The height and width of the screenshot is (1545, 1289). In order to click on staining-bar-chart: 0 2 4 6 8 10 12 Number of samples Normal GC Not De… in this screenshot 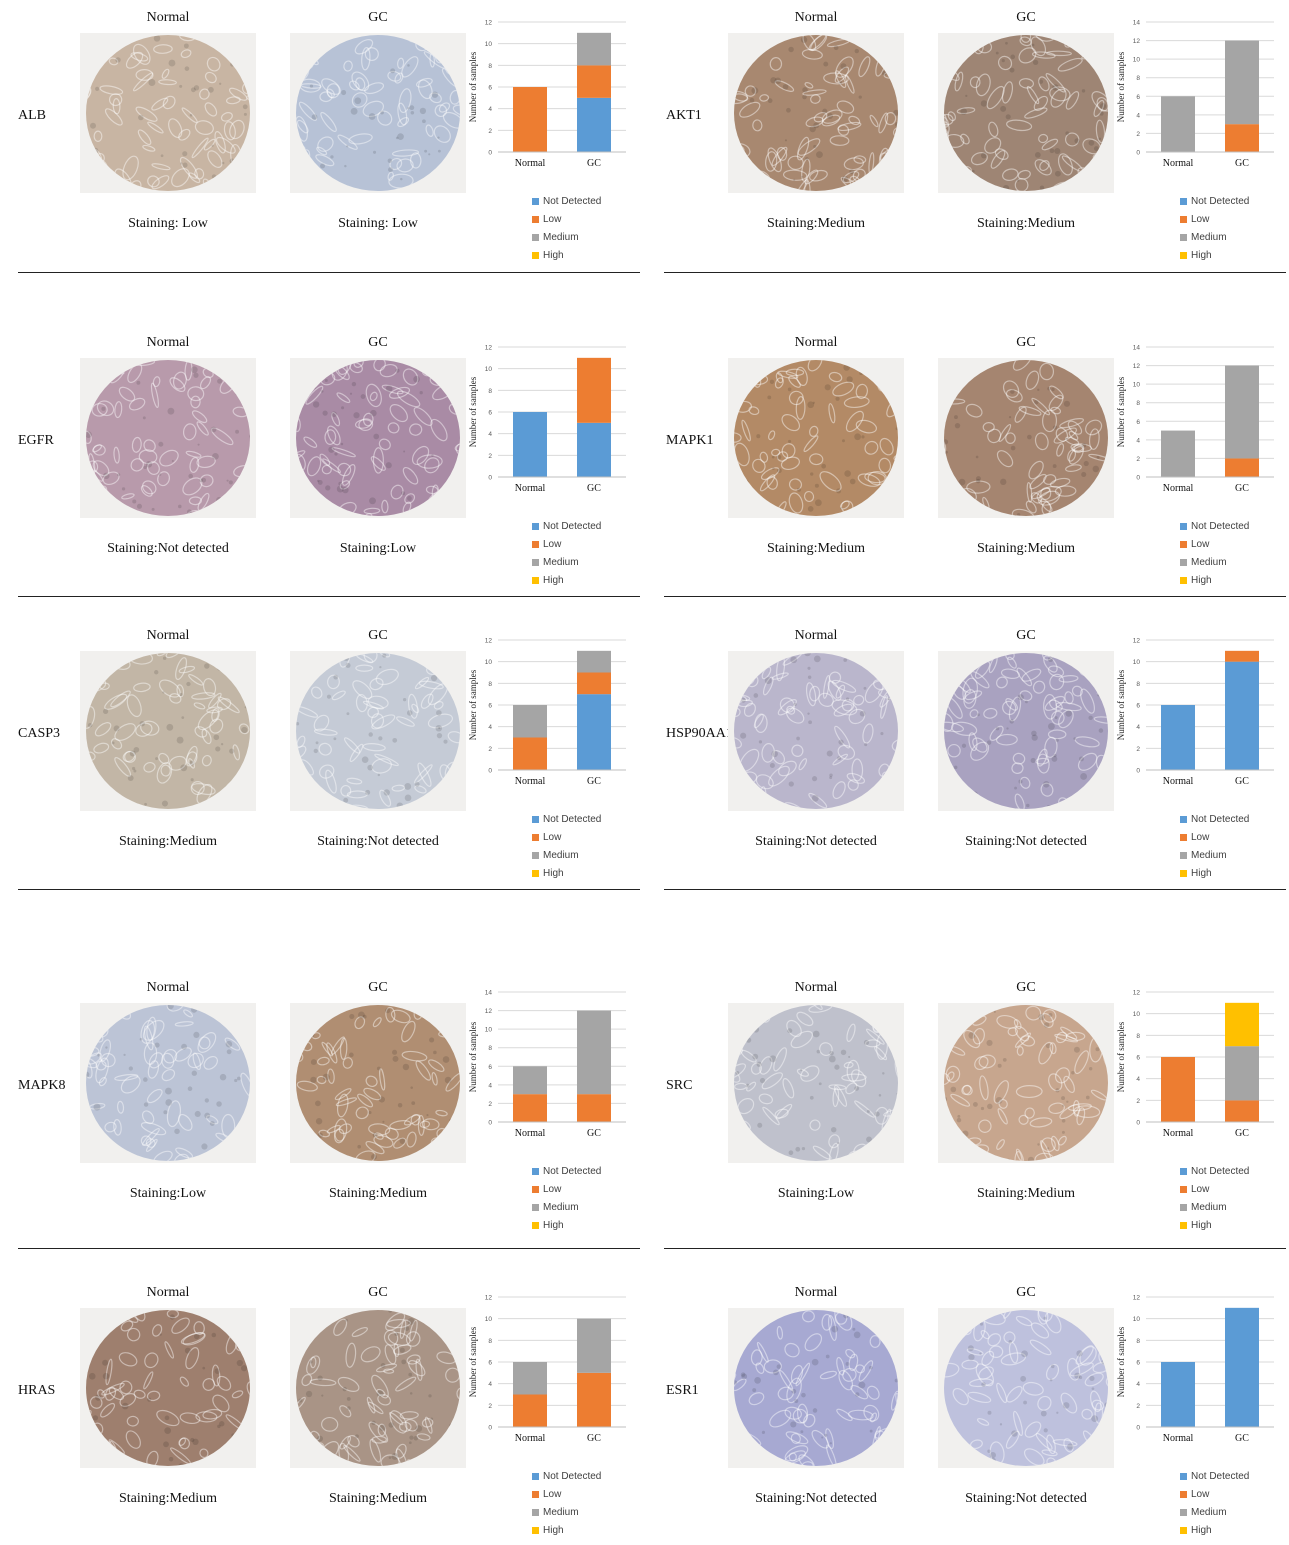, I will do `click(1202, 1414)`.